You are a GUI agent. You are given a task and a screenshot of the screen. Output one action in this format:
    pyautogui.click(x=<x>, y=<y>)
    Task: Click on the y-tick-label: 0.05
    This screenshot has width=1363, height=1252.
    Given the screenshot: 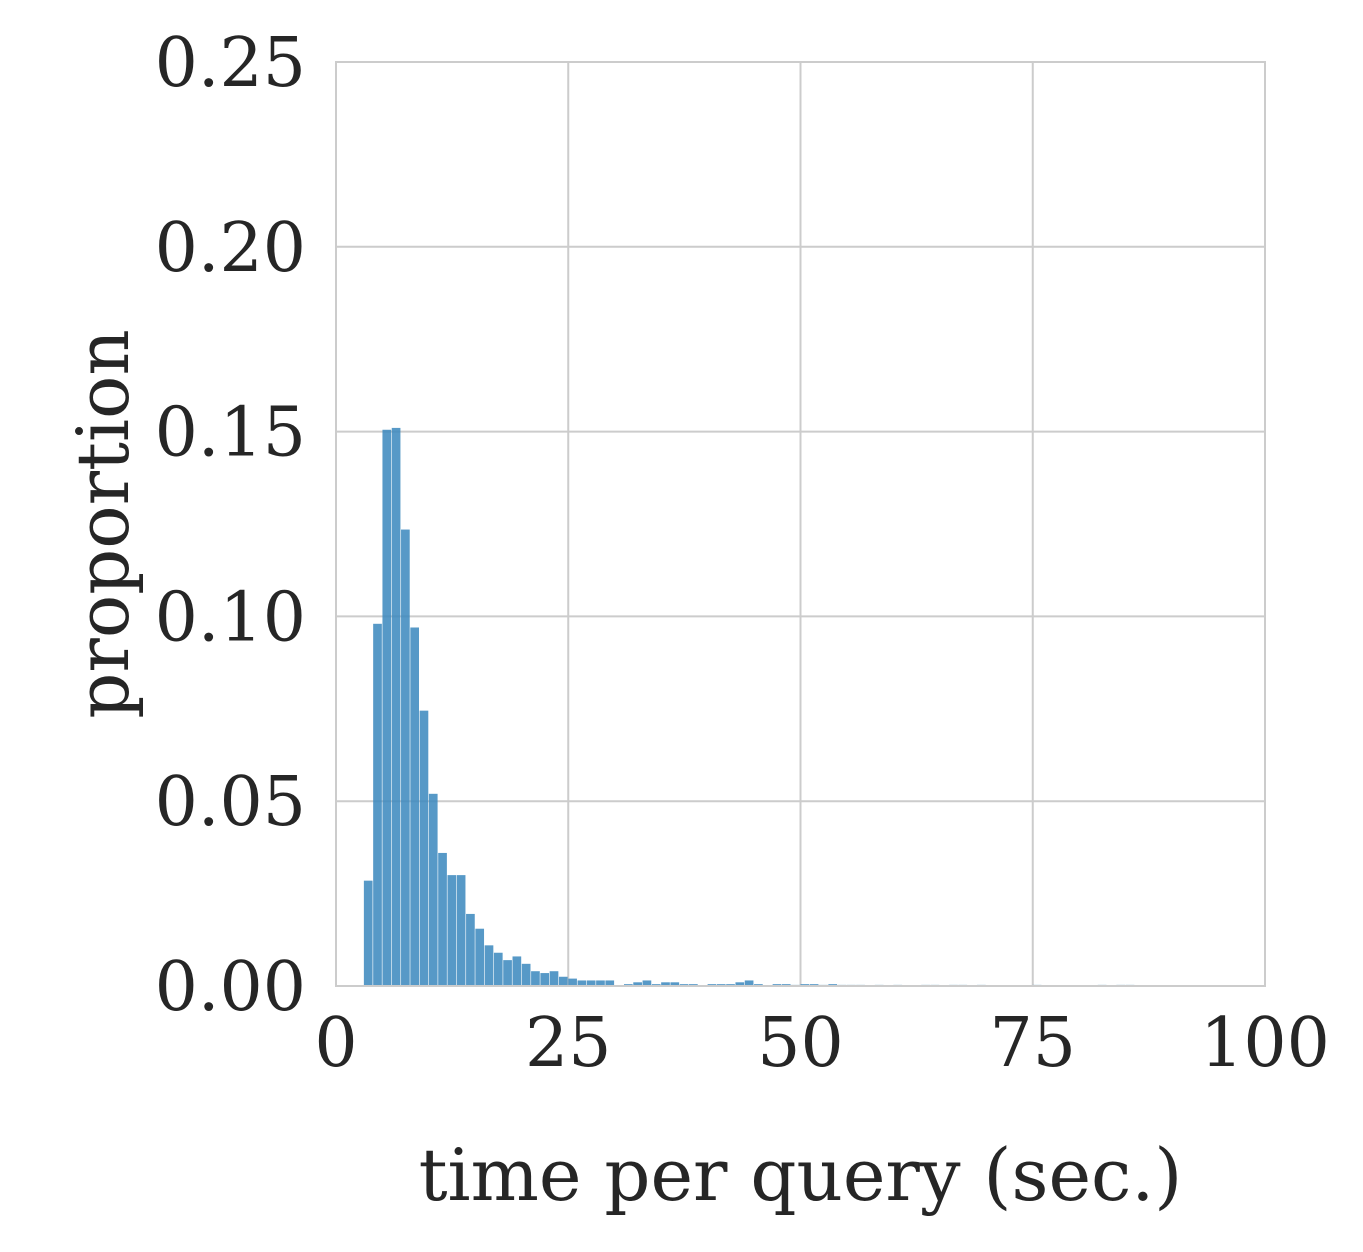 What is the action you would take?
    pyautogui.click(x=230, y=802)
    